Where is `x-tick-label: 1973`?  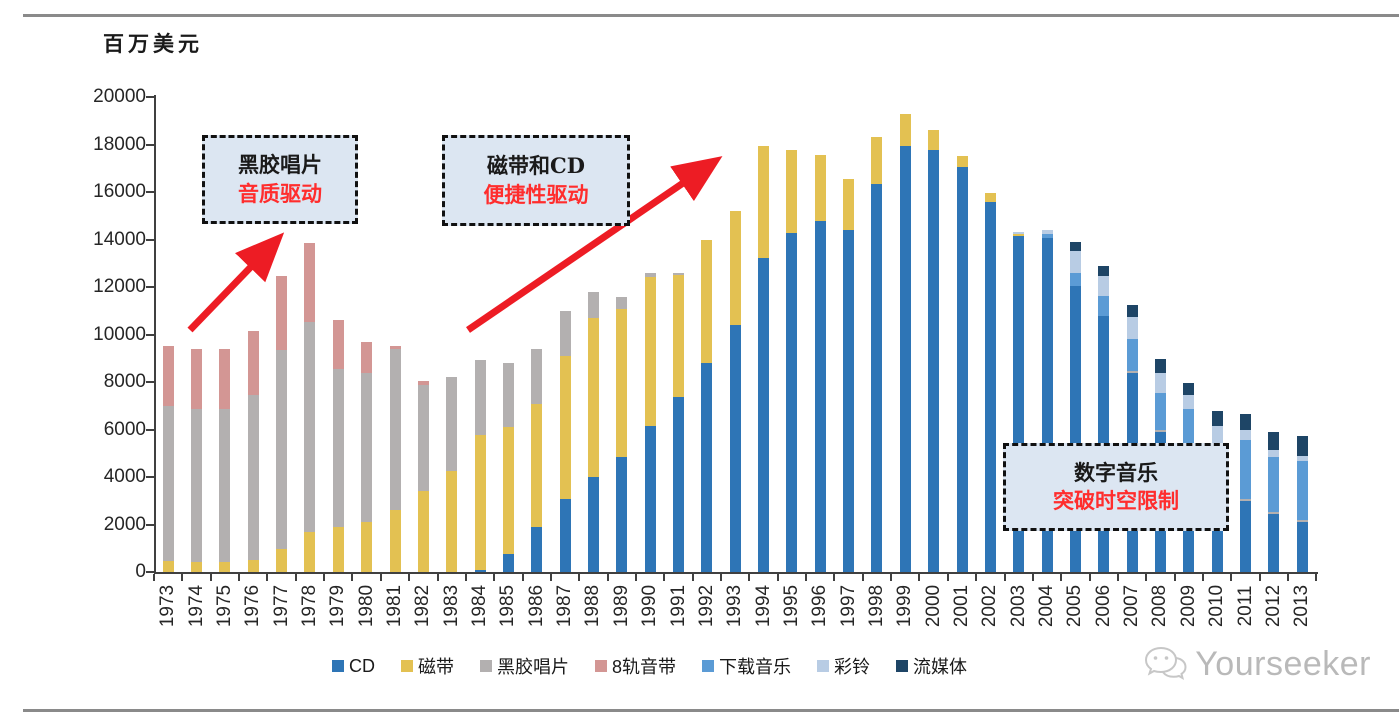
x-tick-label: 1973 is located at coordinates (168, 606).